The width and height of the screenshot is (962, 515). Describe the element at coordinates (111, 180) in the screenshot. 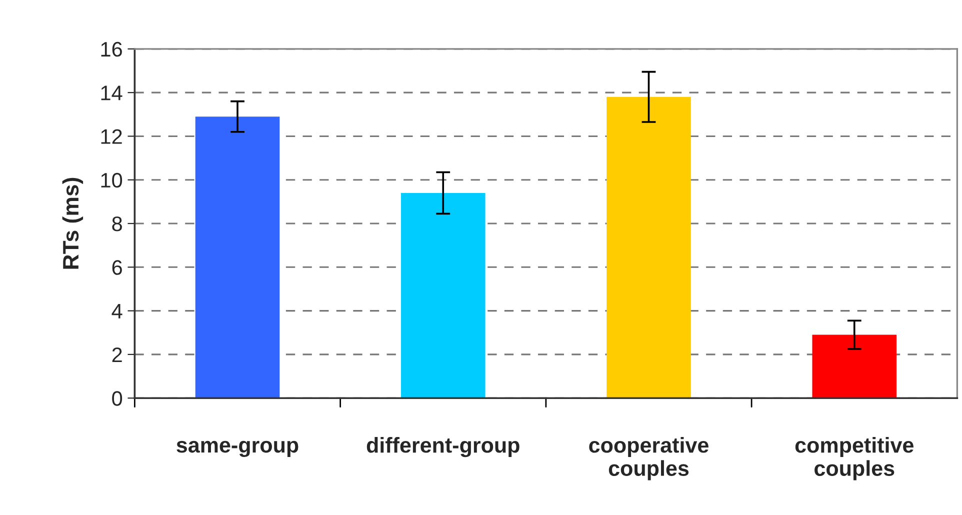

I see `y-tick-label: 10` at that location.